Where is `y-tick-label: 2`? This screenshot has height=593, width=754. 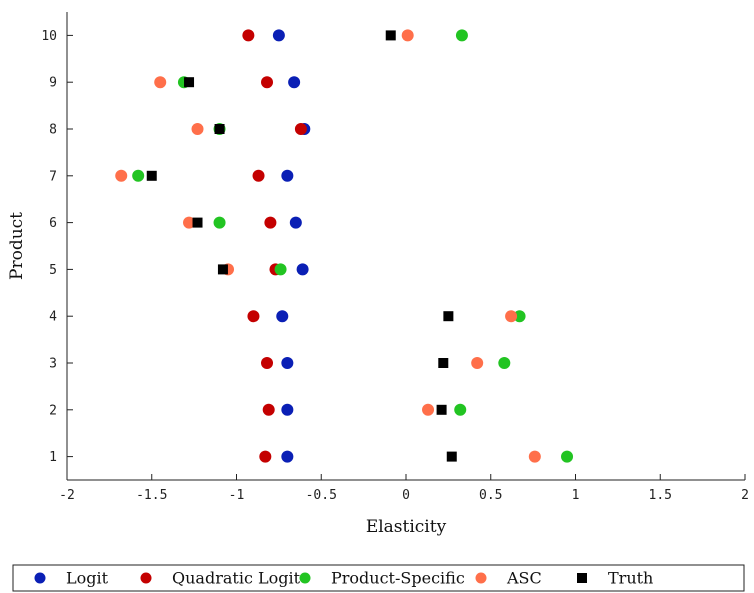
y-tick-label: 2 is located at coordinates (53, 410).